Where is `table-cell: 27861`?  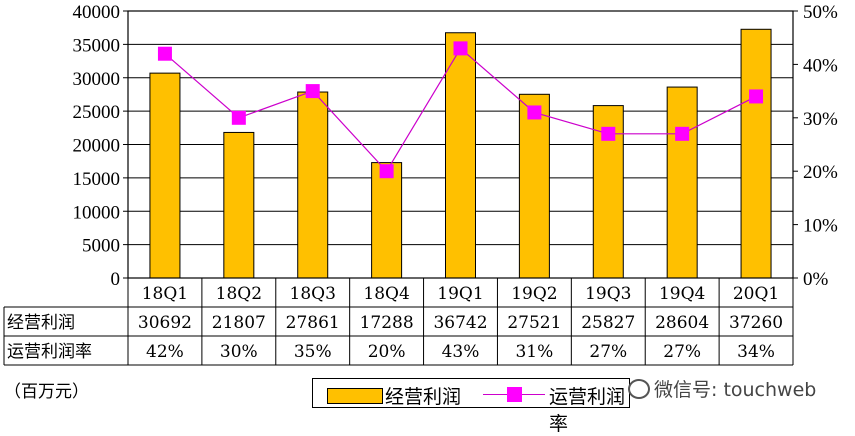
table-cell: 27861 is located at coordinates (313, 323).